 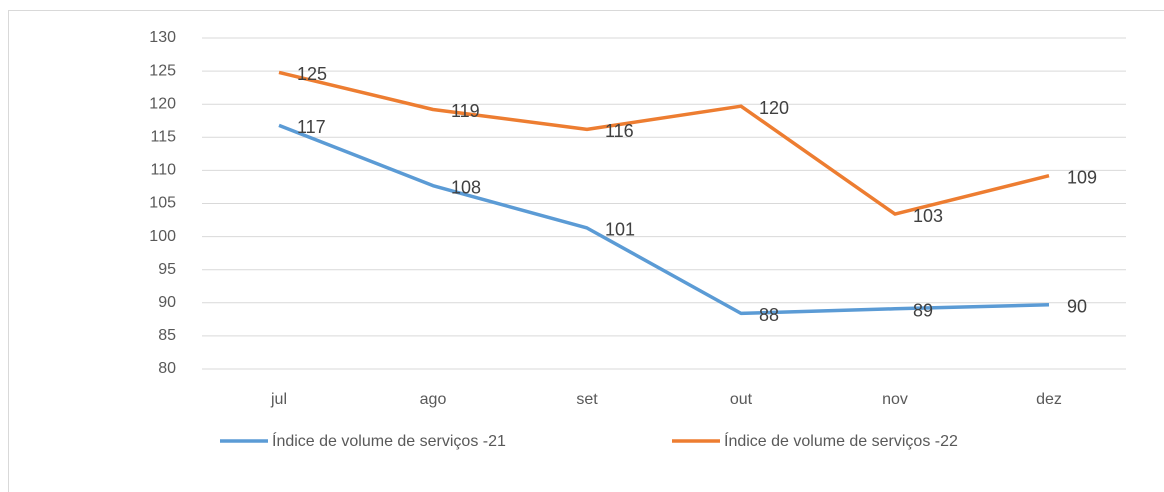 I want to click on data-label: 101, so click(x=620, y=230).